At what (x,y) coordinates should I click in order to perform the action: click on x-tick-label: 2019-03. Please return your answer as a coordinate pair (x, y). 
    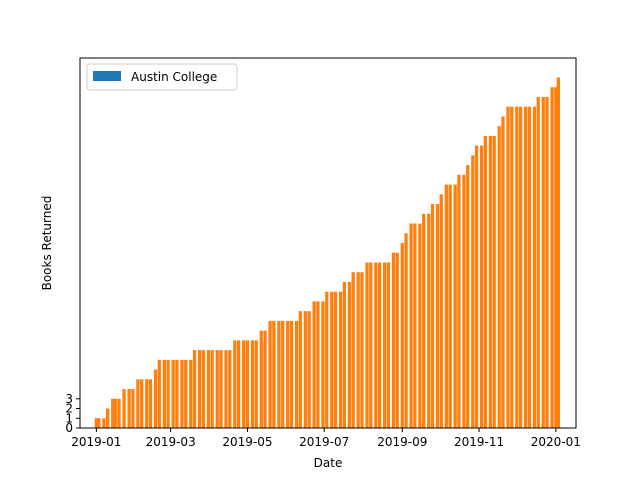
    Looking at the image, I should click on (171, 442).